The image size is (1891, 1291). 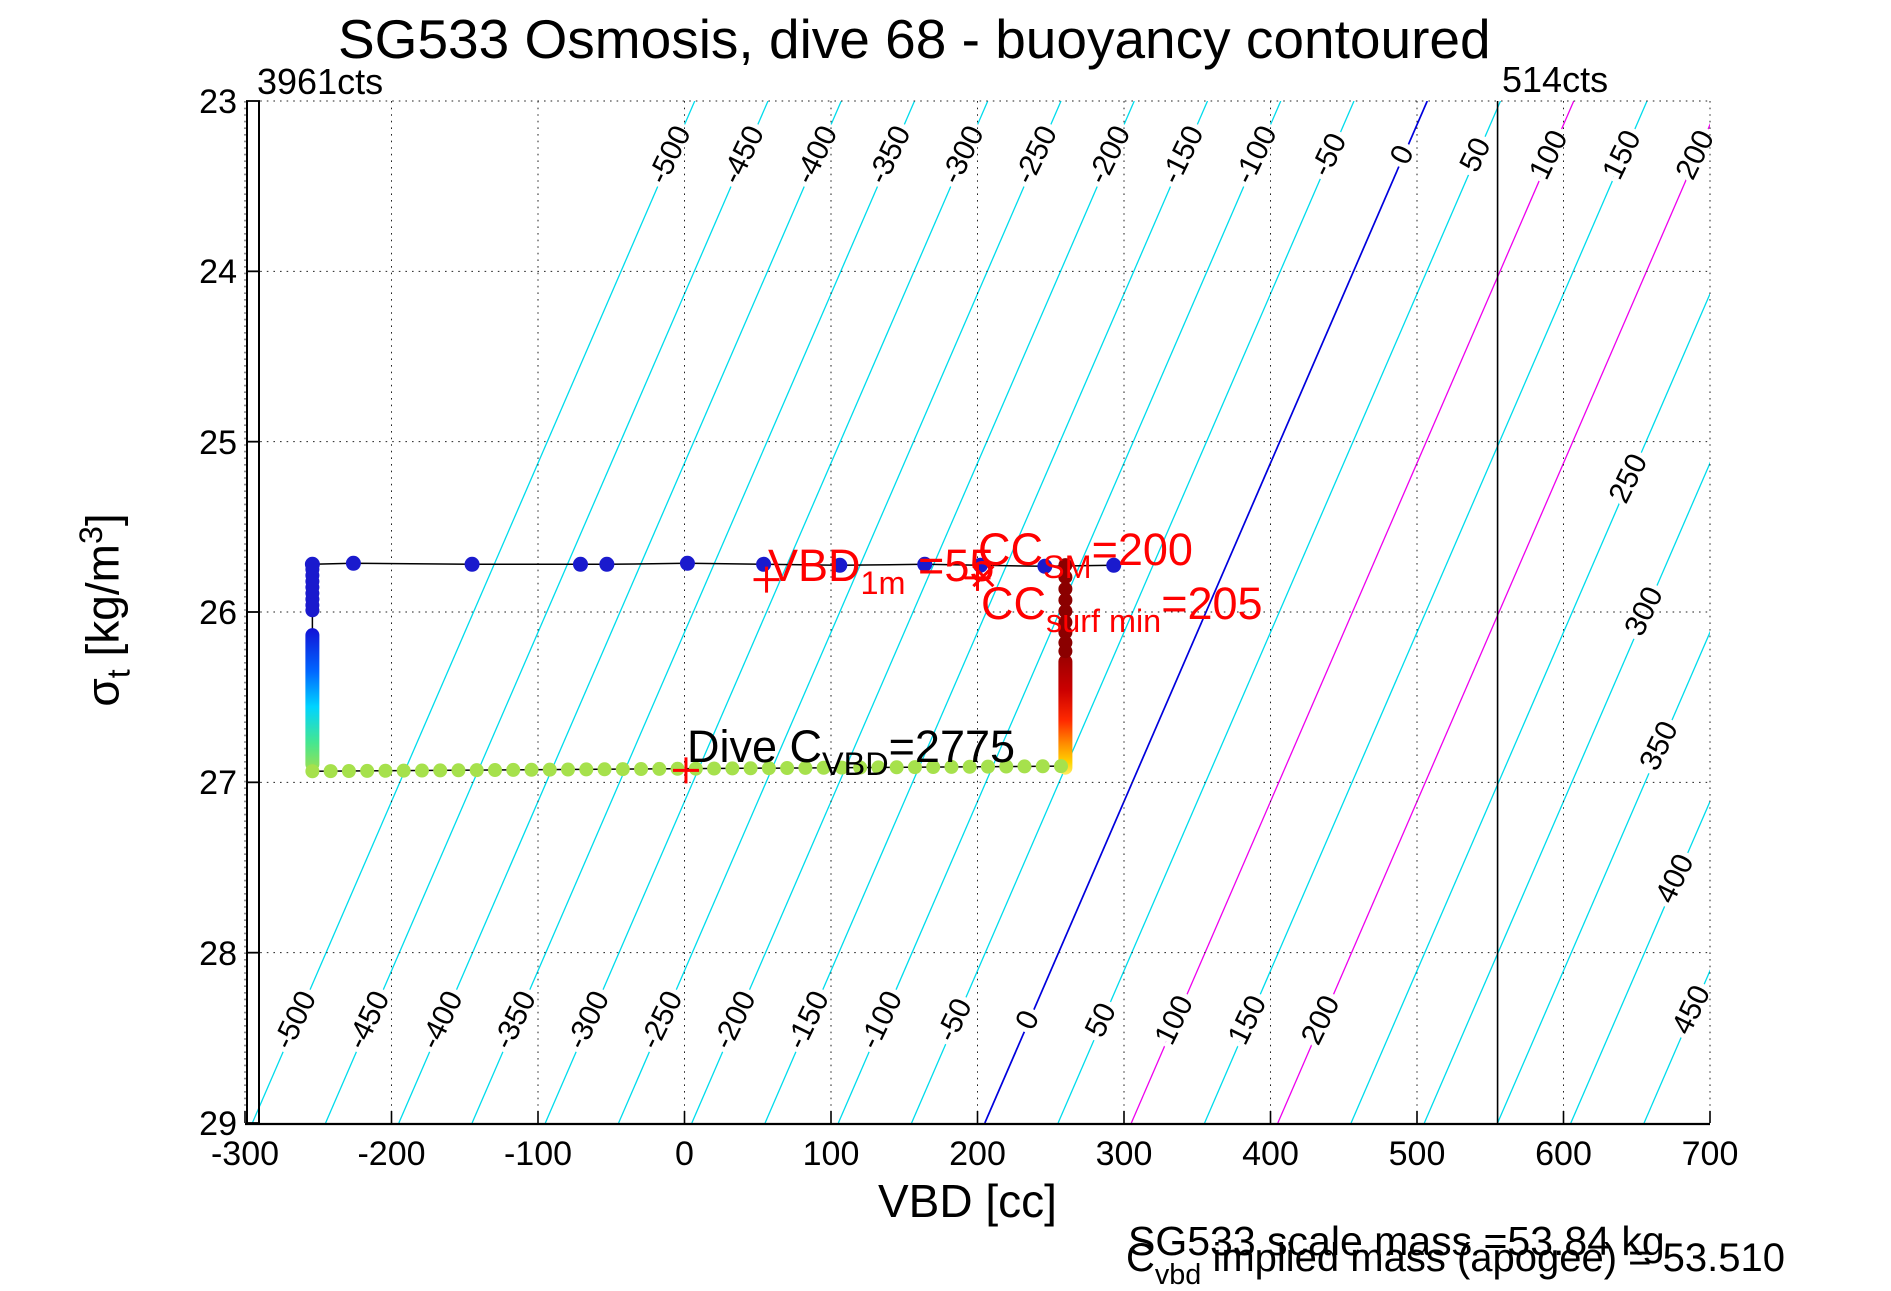 I want to click on red-x-marker, so click(x=983, y=576).